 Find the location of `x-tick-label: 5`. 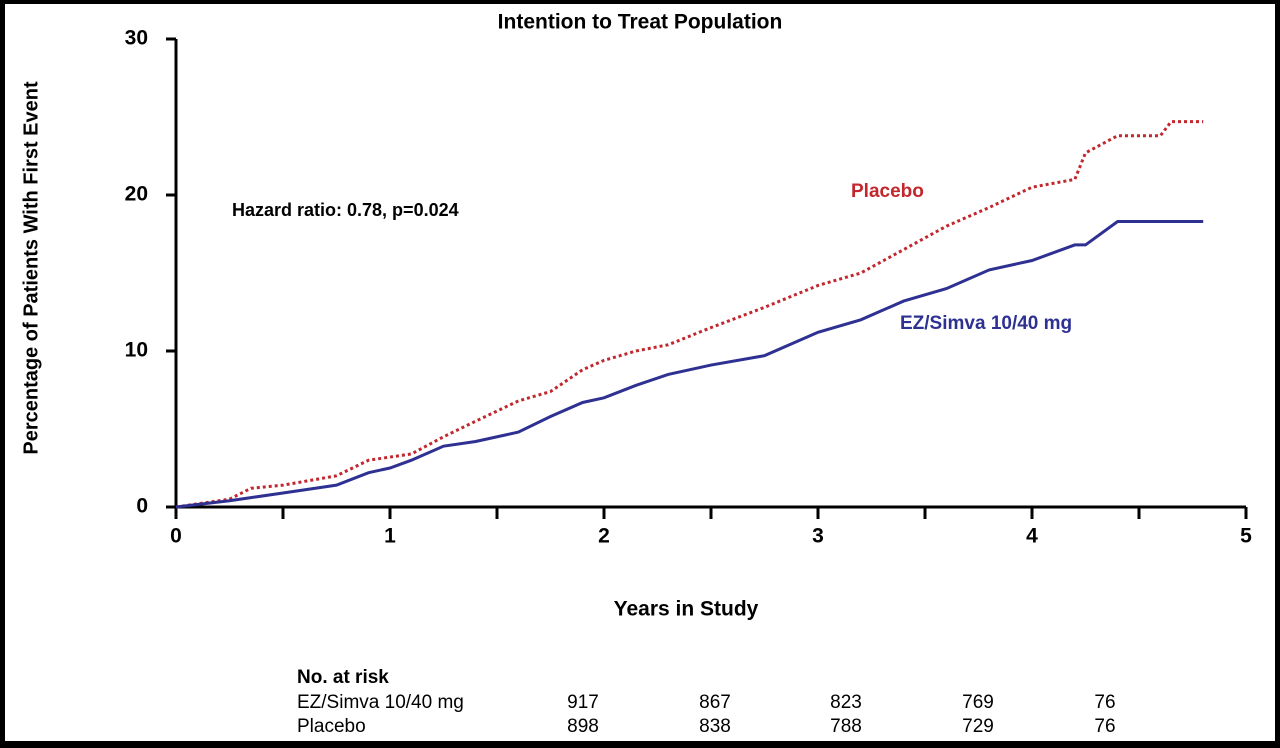

x-tick-label: 5 is located at coordinates (1246, 536).